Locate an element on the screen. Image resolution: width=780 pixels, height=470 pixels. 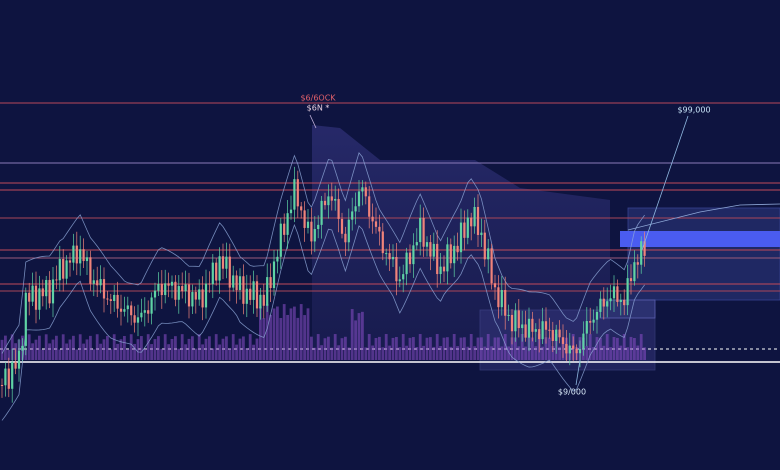
shaded-box is located at coordinates (703, 254).